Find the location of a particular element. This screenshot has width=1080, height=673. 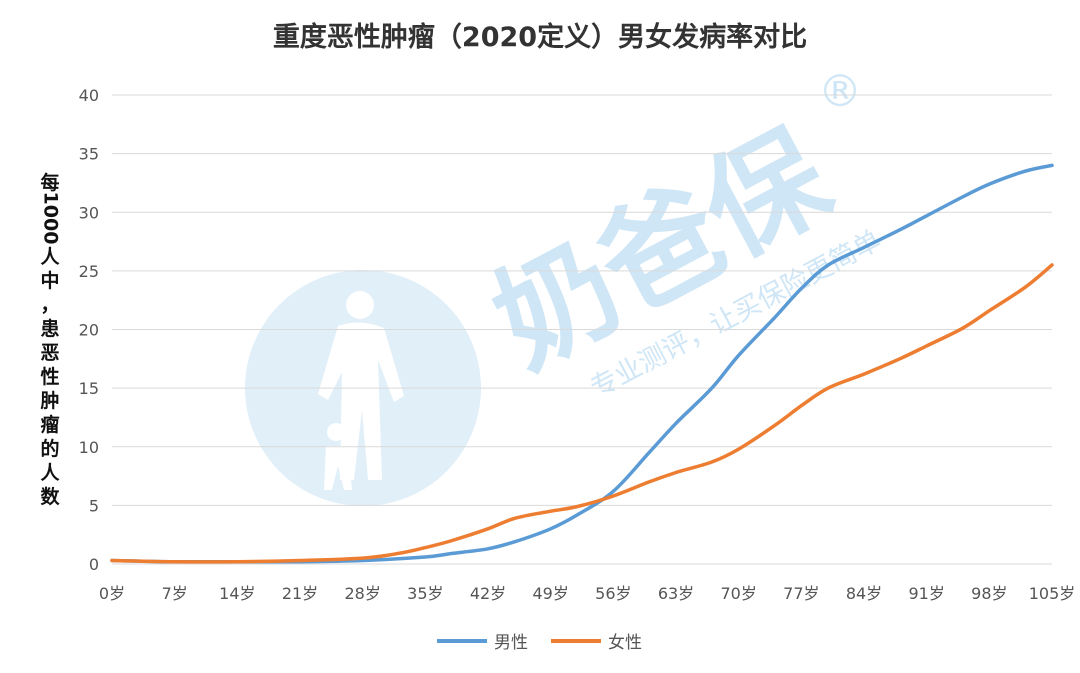

watermark-figure-icon is located at coordinates (361, 390).